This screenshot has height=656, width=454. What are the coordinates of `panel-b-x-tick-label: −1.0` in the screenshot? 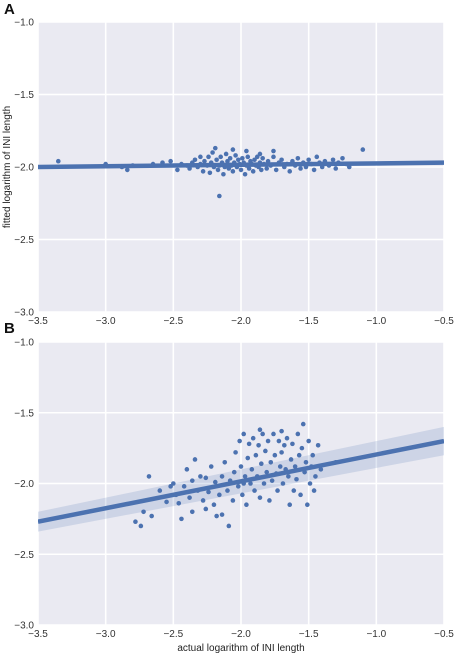 It's located at (376, 634).